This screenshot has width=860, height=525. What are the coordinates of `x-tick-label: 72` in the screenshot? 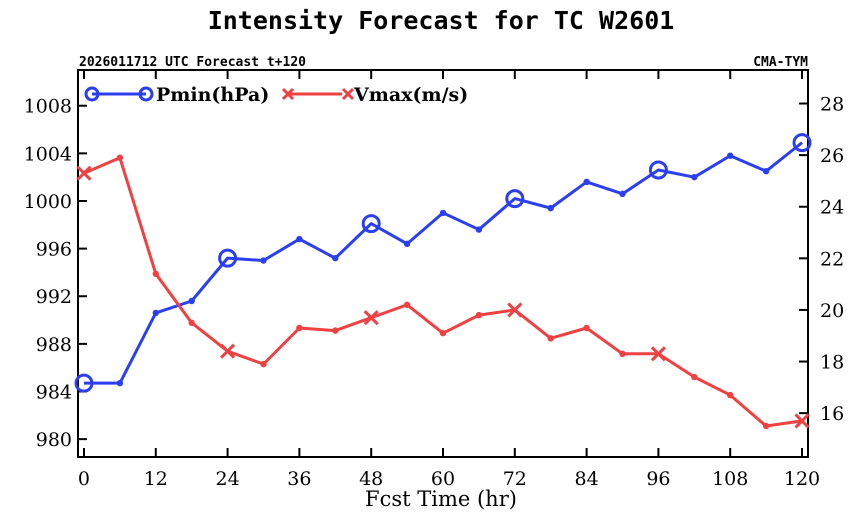 It's located at (515, 479).